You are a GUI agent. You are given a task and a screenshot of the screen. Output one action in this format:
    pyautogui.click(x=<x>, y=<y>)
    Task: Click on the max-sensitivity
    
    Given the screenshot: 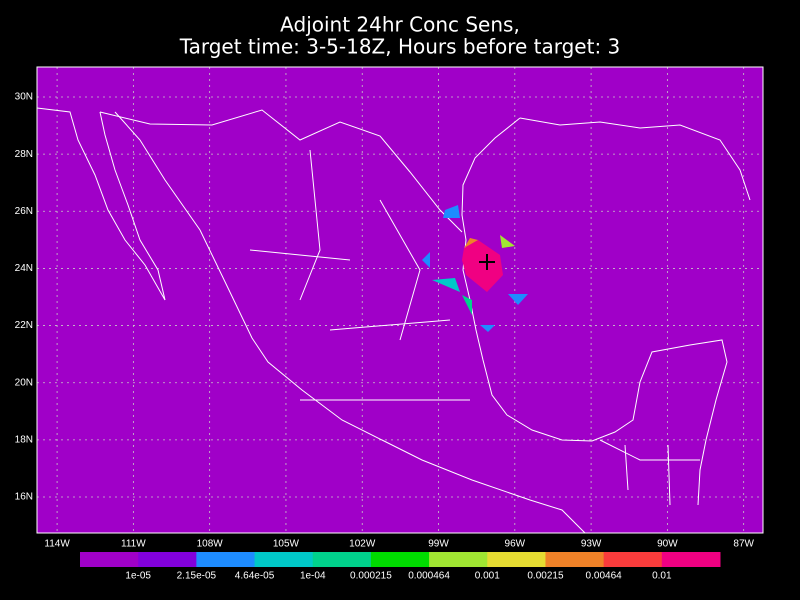 What is the action you would take?
    pyautogui.click(x=482, y=266)
    